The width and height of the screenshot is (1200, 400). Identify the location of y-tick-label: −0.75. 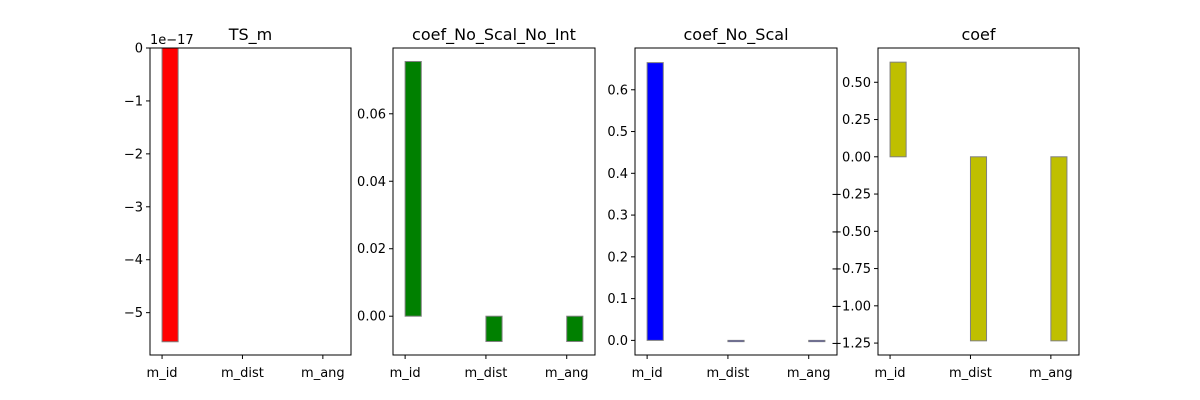
(851, 269).